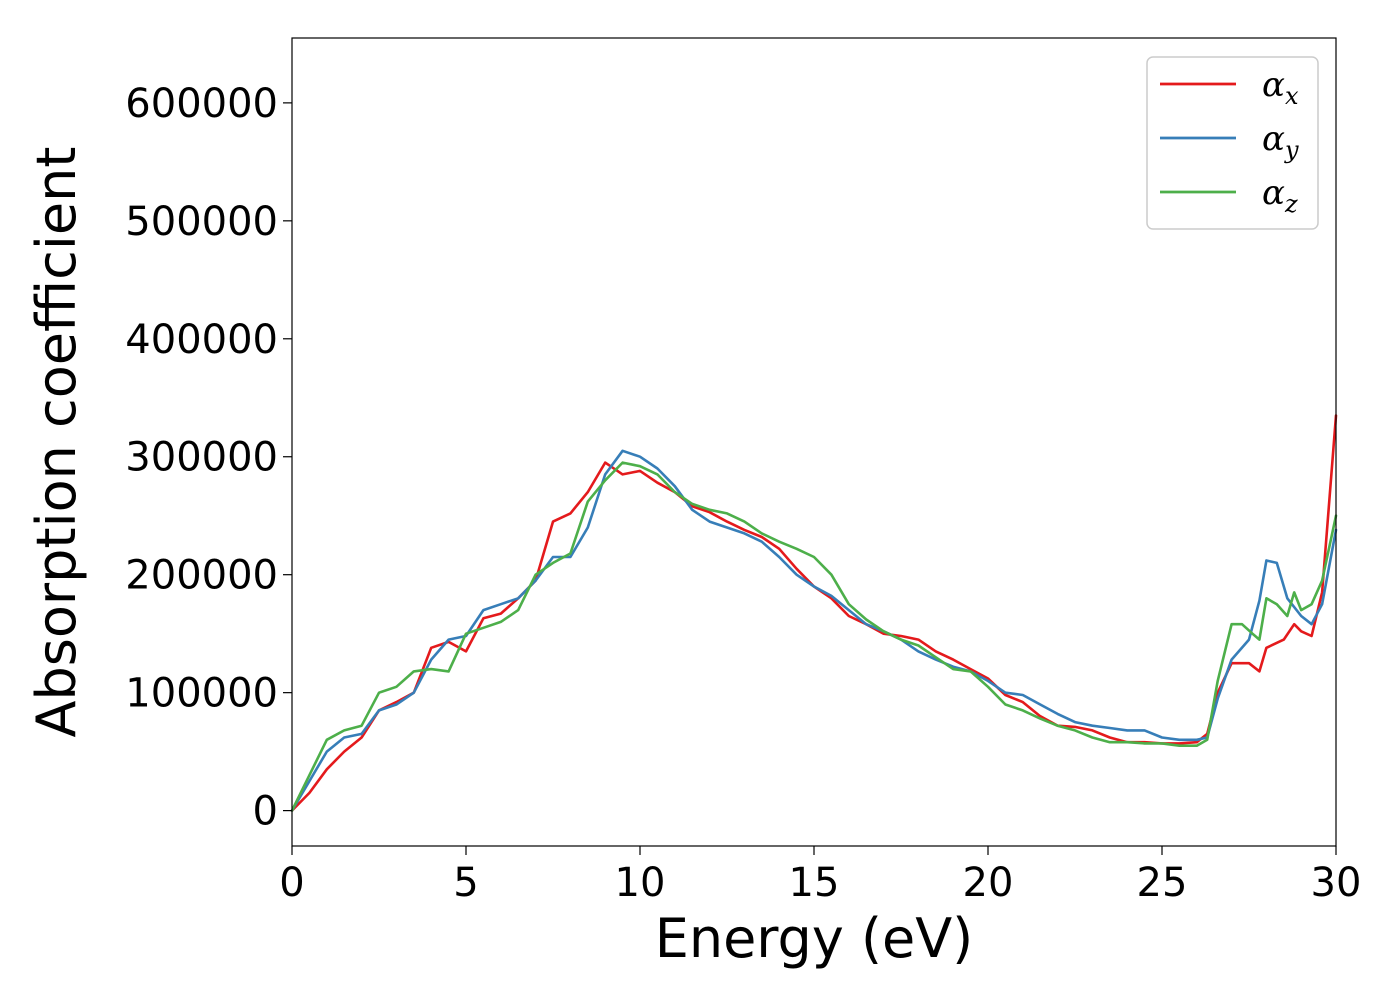  I want to click on x-tick-label: 10, so click(640, 883).